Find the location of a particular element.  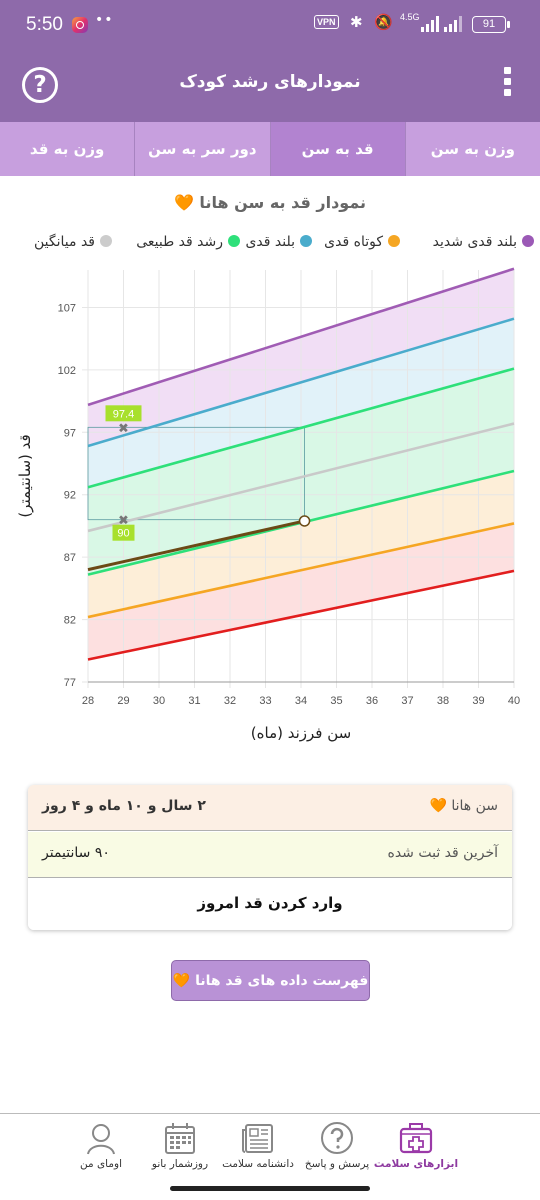

nav-item-questions: پرسش و پاسخ is located at coordinates (337, 1150).